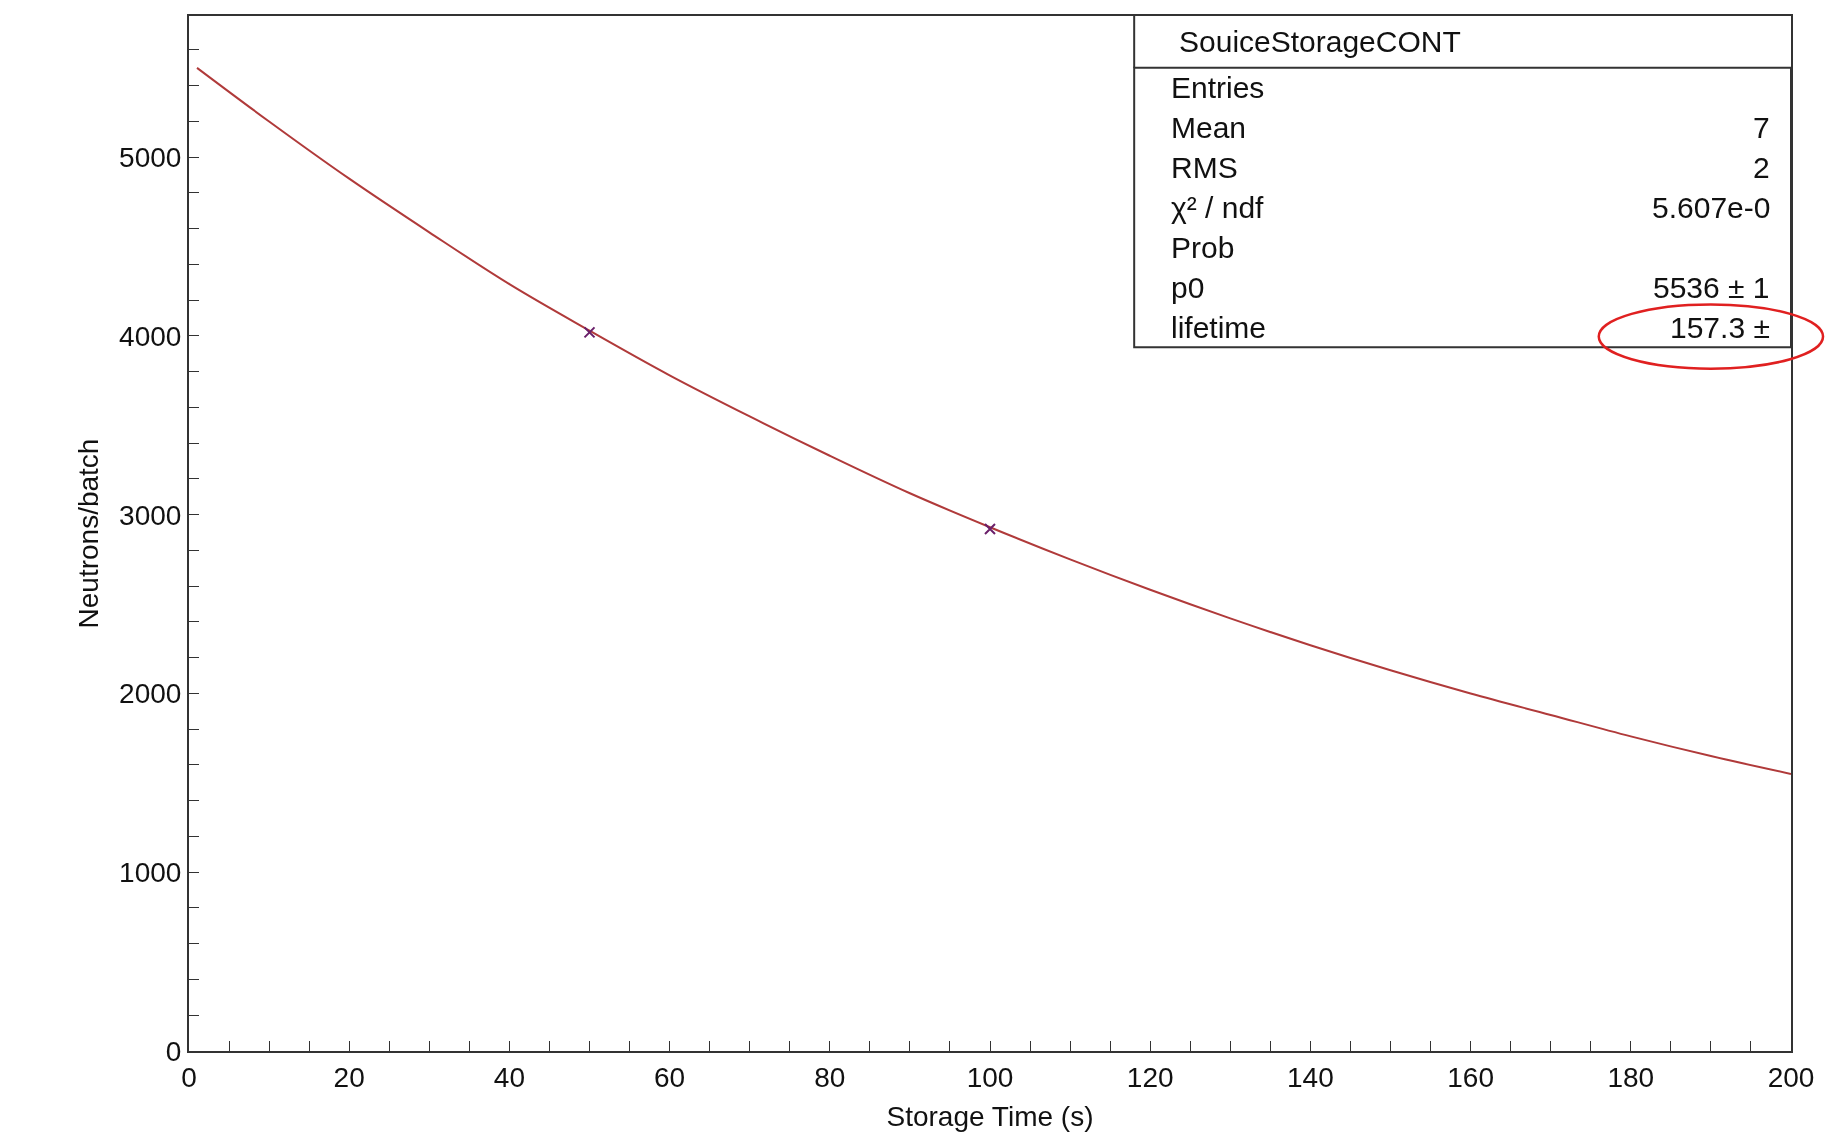 The height and width of the screenshot is (1144, 1831). What do you see at coordinates (173, 1051) in the screenshot?
I see `y-tick-label: 0` at bounding box center [173, 1051].